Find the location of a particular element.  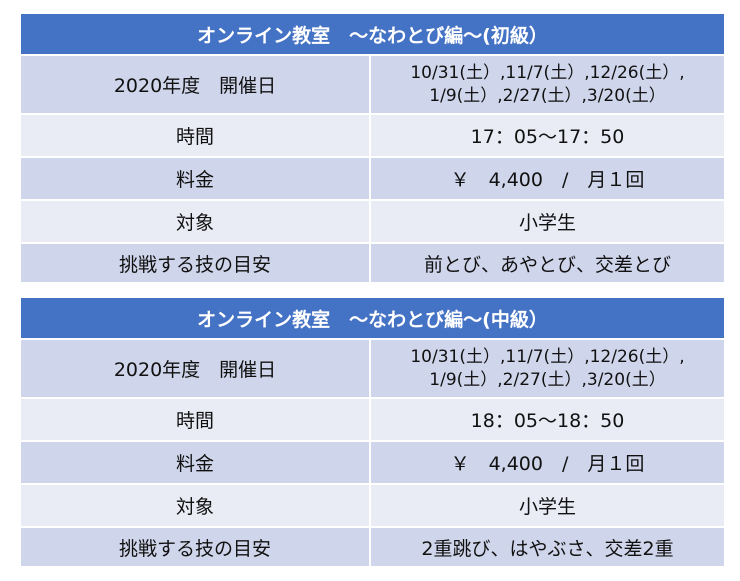

skills-row: 挑戦する技の目安 2重跳び、はやぶさ、交差2重 is located at coordinates (372, 548).